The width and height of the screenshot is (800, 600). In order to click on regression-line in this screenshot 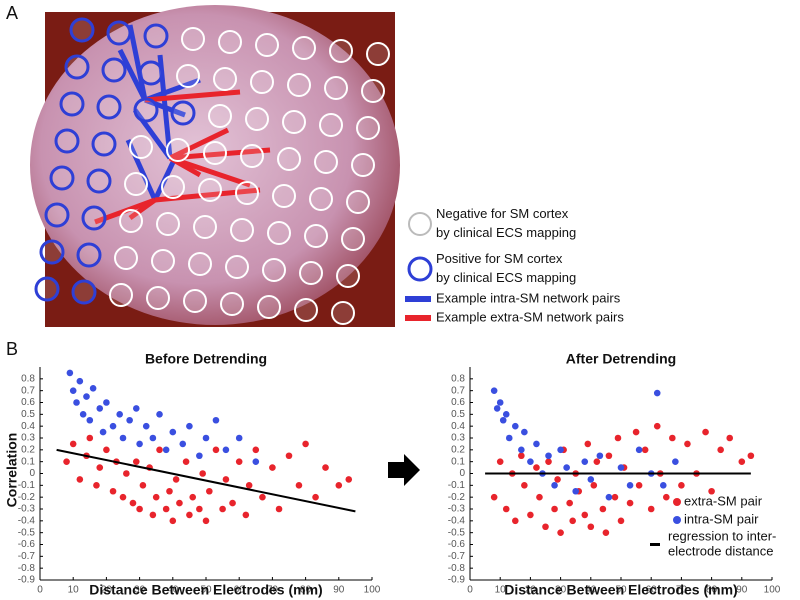, I will do `click(206, 480)`.